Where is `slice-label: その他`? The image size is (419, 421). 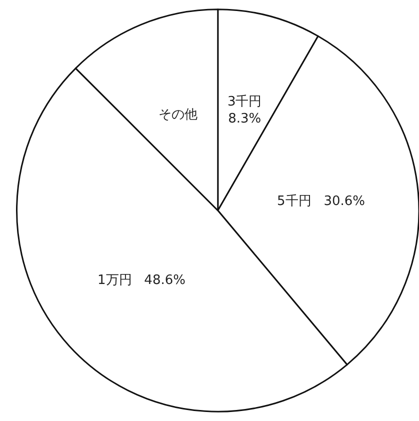 slice-label: その他 is located at coordinates (178, 114).